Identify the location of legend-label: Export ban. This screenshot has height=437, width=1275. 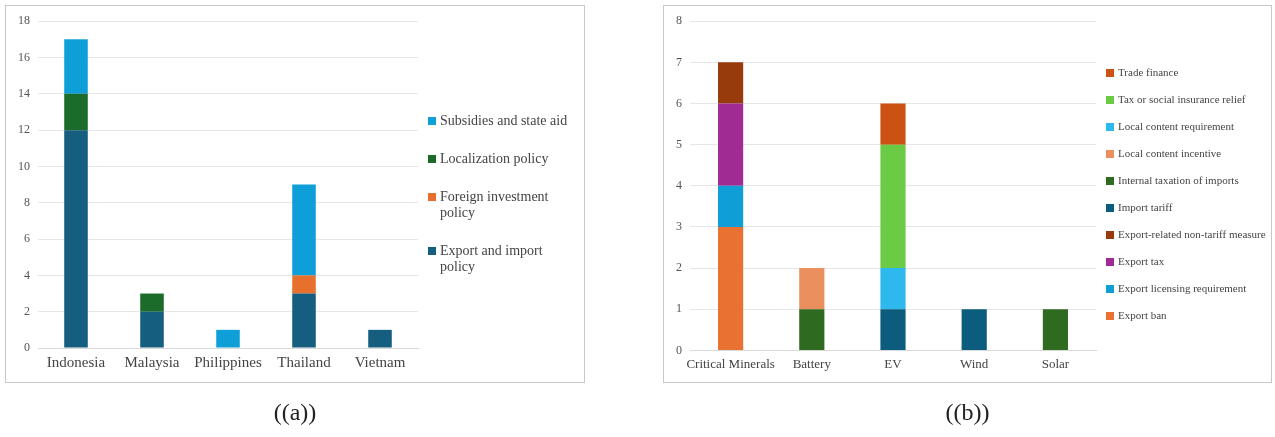
(1142, 315).